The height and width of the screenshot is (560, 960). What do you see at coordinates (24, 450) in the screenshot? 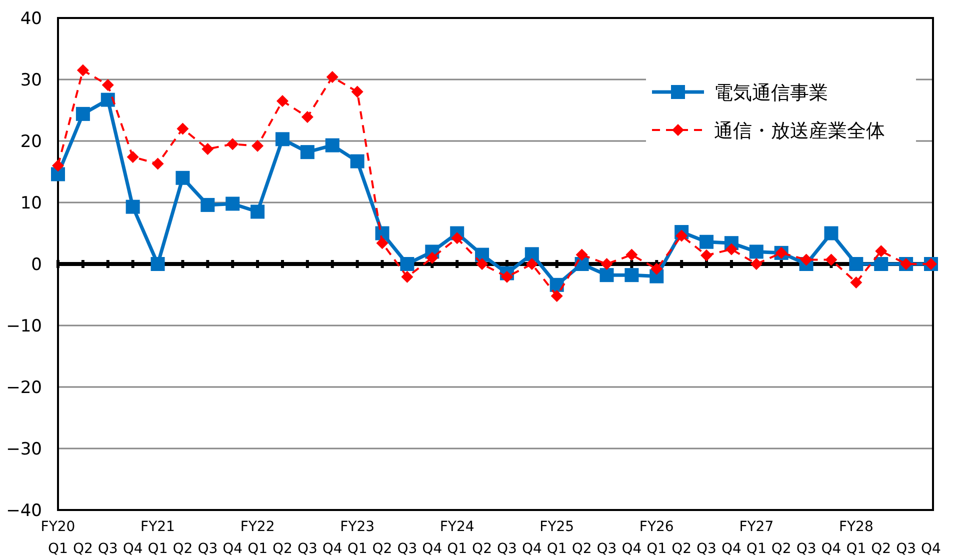
I see `y-tick-label: −30` at bounding box center [24, 450].